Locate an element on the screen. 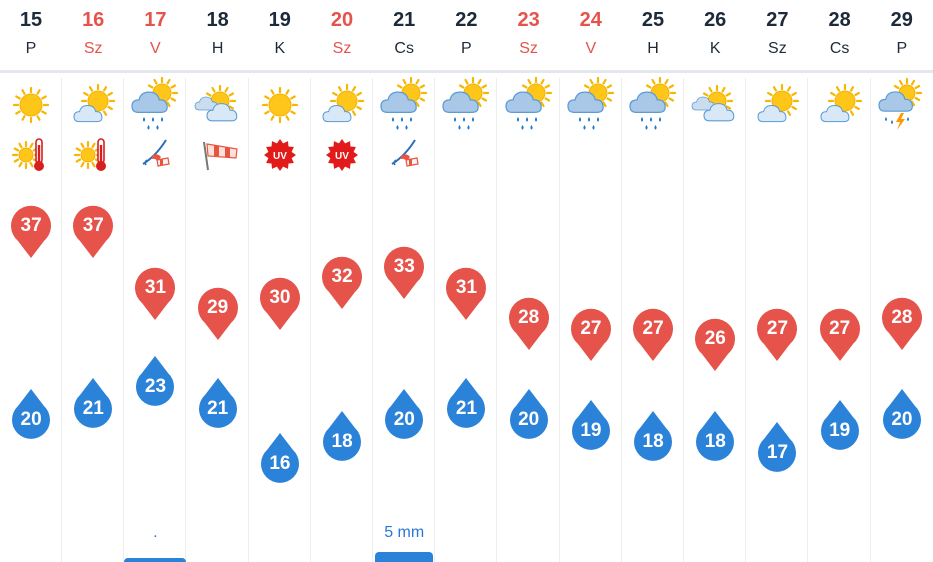 The image size is (933, 562). windsock-icon is located at coordinates (219, 155).